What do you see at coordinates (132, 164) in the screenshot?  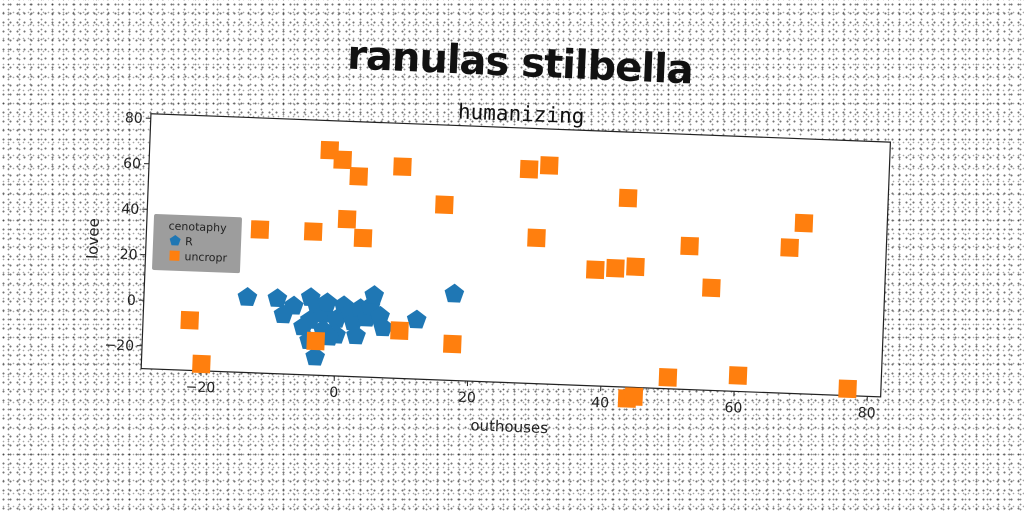 I see `y-tick-label: 60` at bounding box center [132, 164].